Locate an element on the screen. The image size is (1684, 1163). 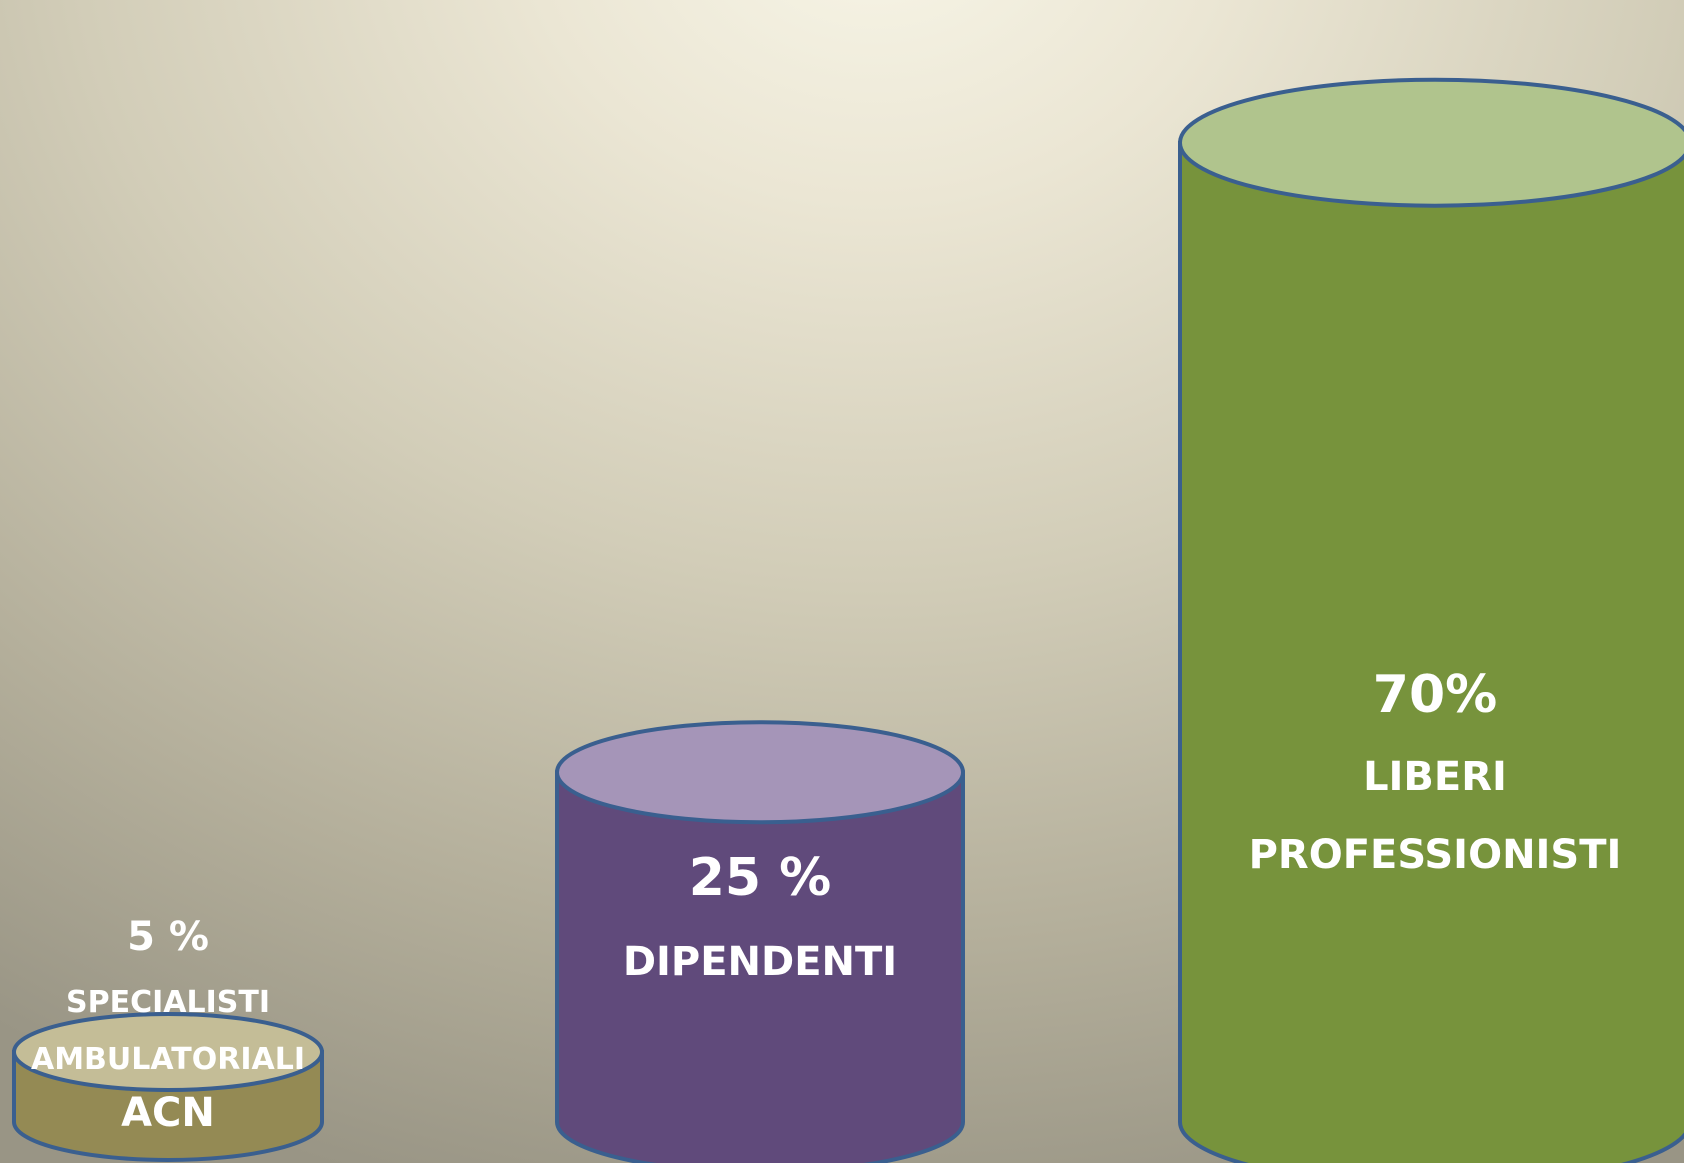
bar-1: 5 % SPECIALISTI AMBULATORIALI ACN is located at coordinates (168, 1038).